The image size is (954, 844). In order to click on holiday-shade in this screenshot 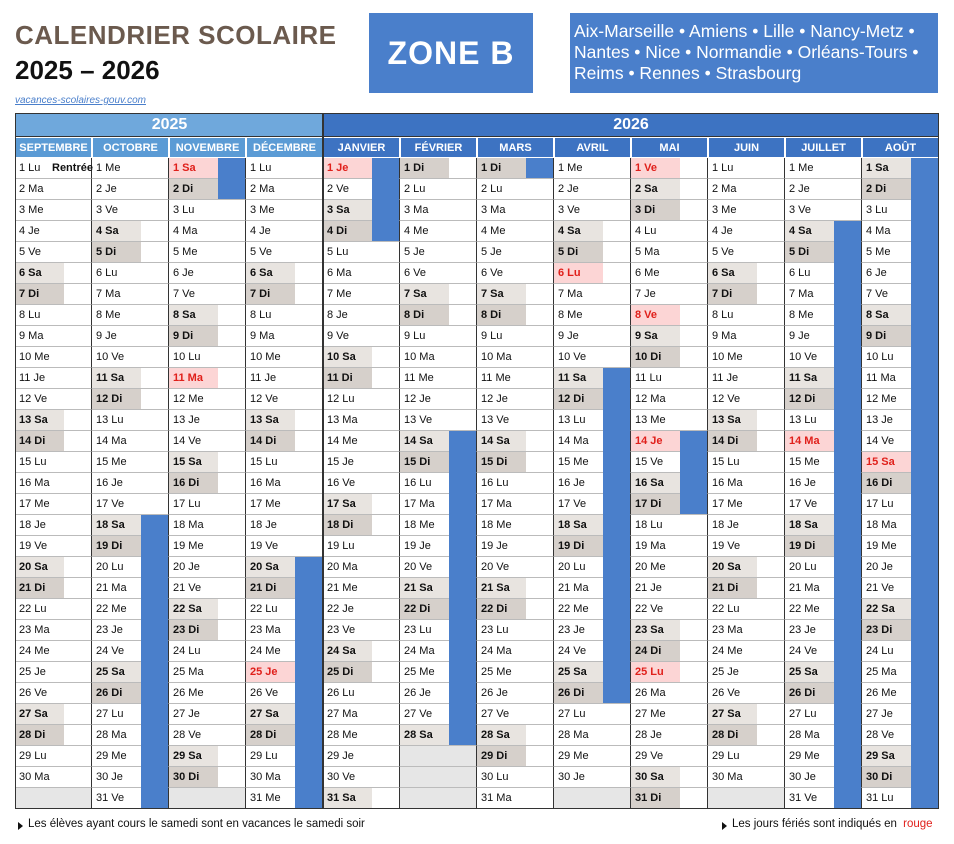, I will do `click(193, 378)`.